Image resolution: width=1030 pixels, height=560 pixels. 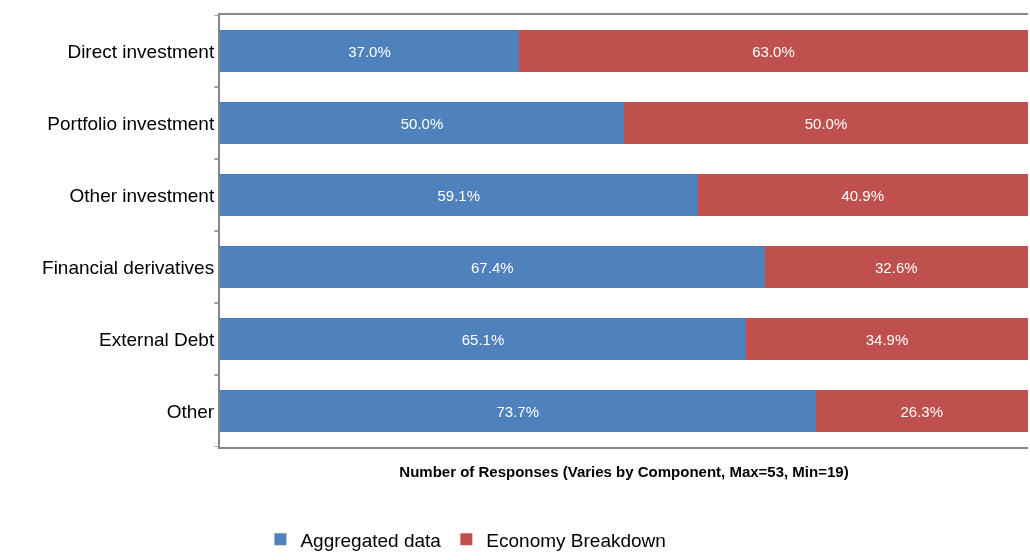 What do you see at coordinates (131, 123) in the screenshot?
I see `y-tick-label: Portfolio investment` at bounding box center [131, 123].